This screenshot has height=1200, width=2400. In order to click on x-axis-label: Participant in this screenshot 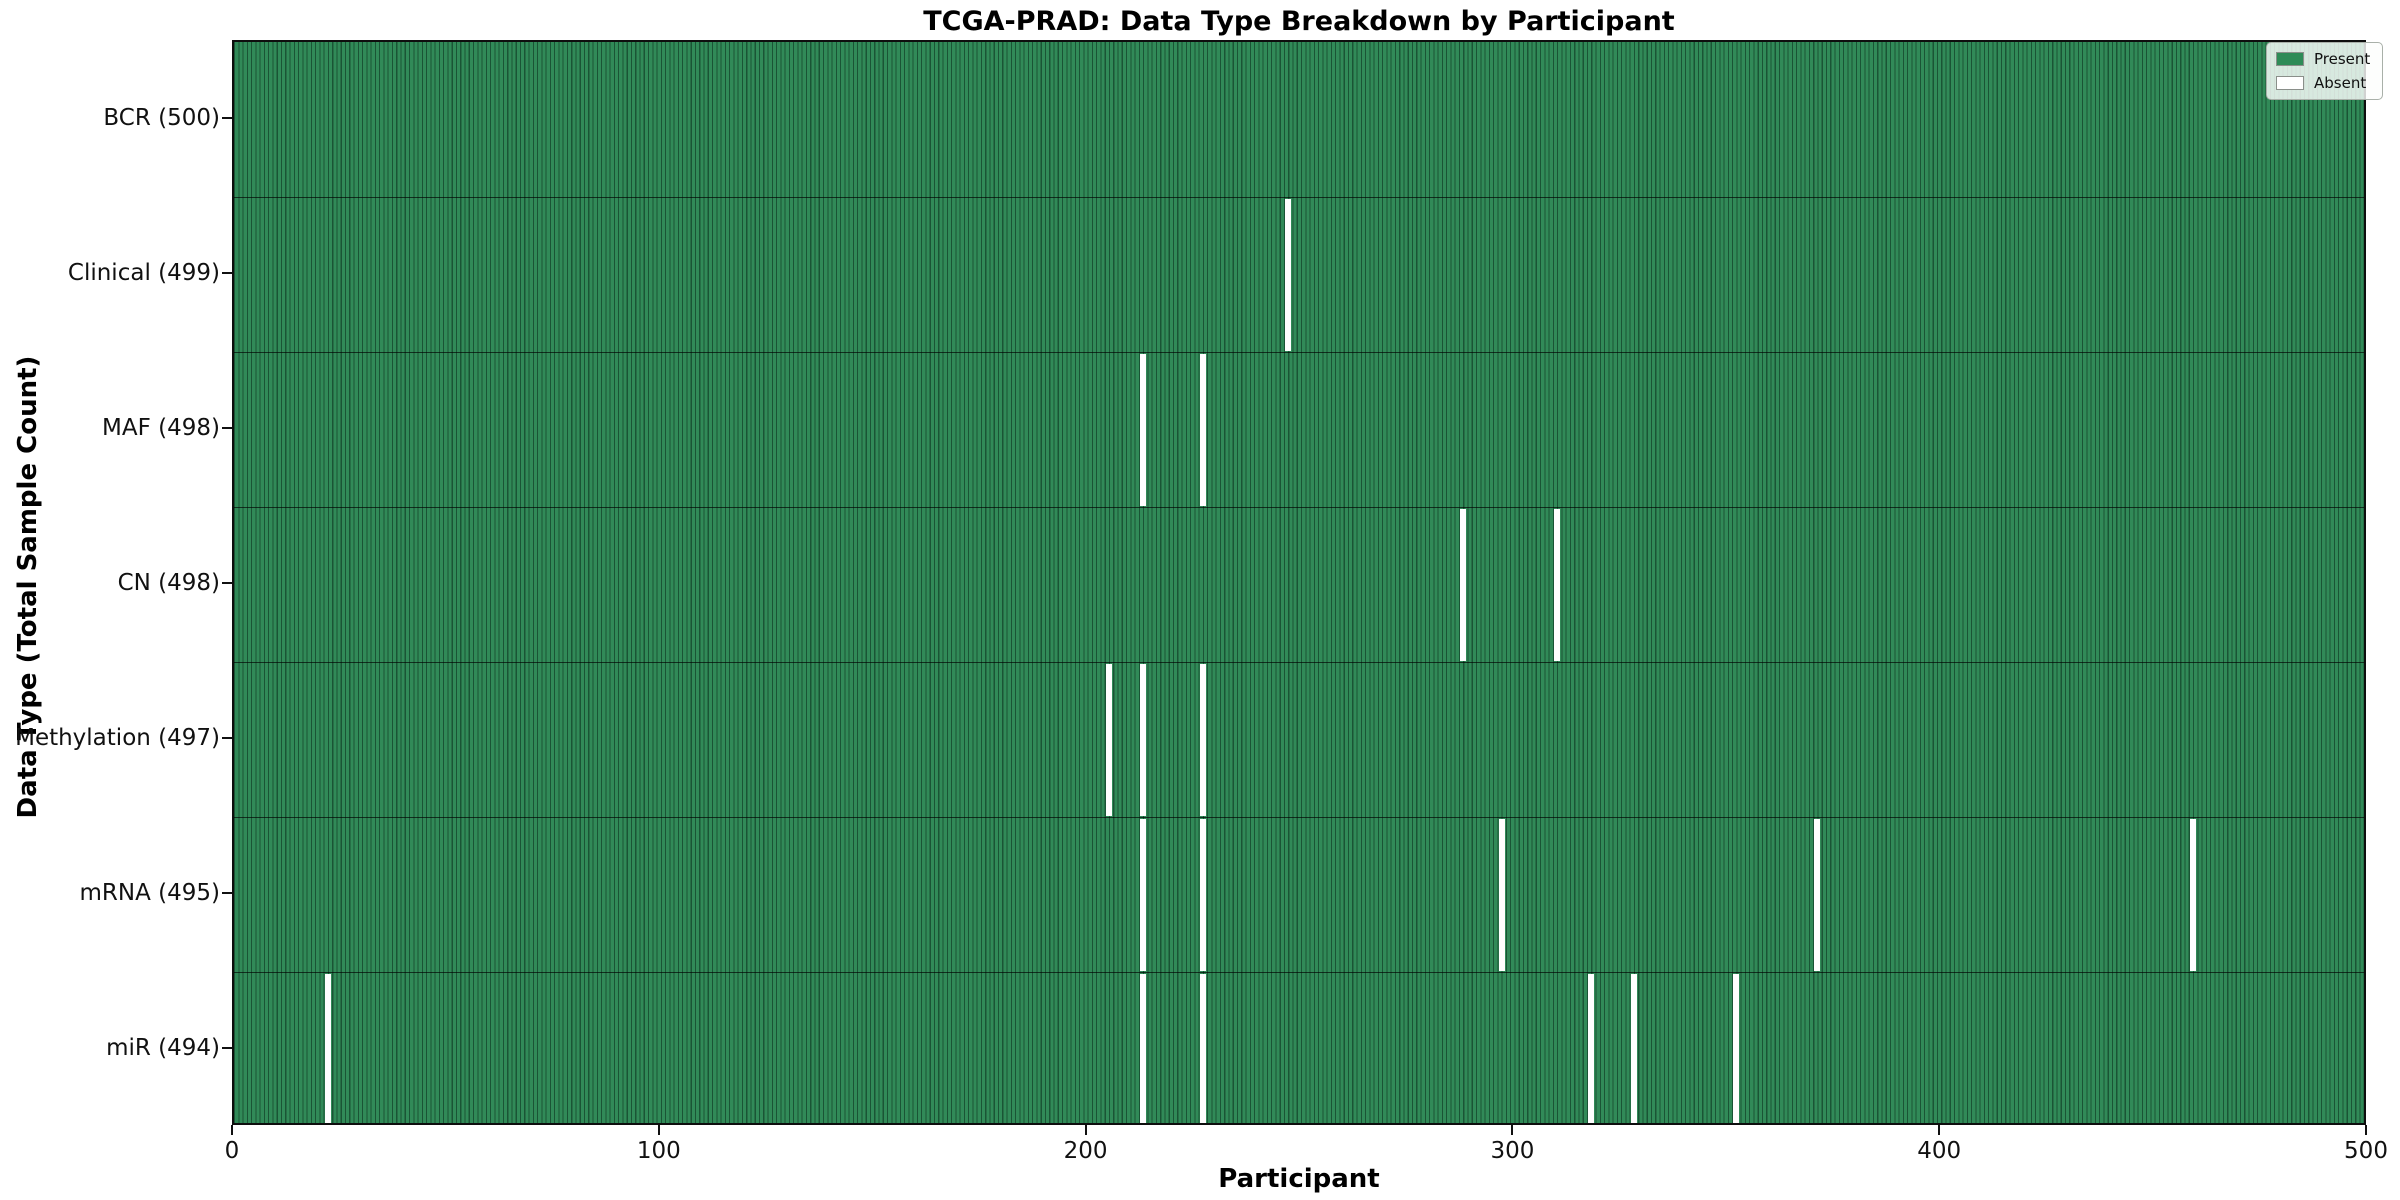, I will do `click(1299, 1179)`.